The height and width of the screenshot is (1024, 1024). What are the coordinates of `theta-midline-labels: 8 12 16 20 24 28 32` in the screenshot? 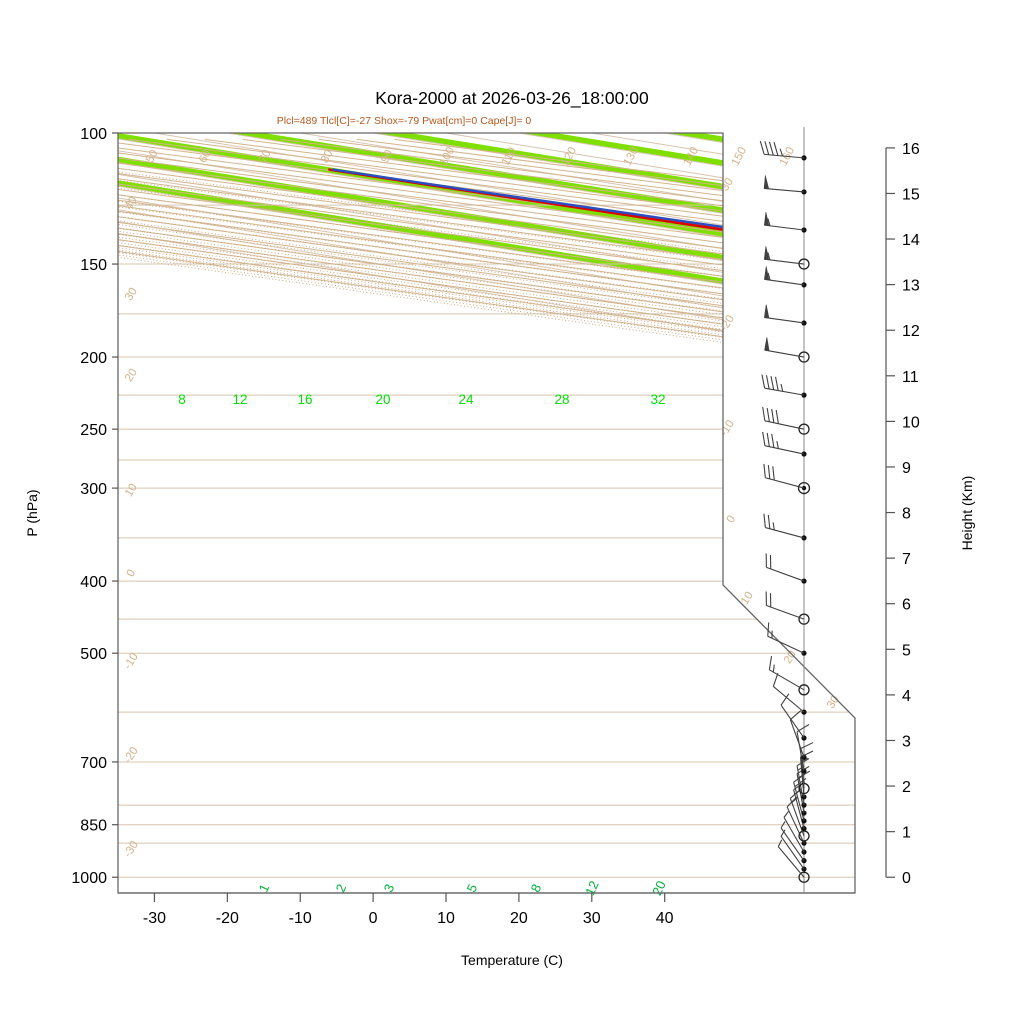 It's located at (421, 399).